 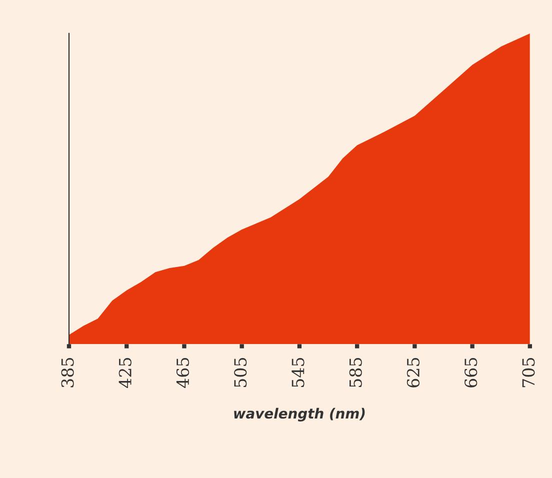 What do you see at coordinates (299, 415) in the screenshot?
I see `x-axis-title: wavelength (nm)` at bounding box center [299, 415].